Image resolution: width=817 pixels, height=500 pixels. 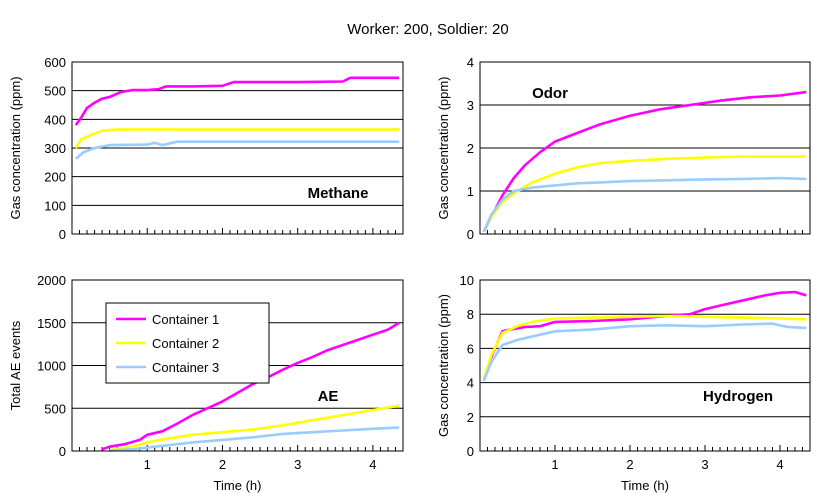 What do you see at coordinates (55, 177) in the screenshot?
I see `y-tick-label: 200` at bounding box center [55, 177].